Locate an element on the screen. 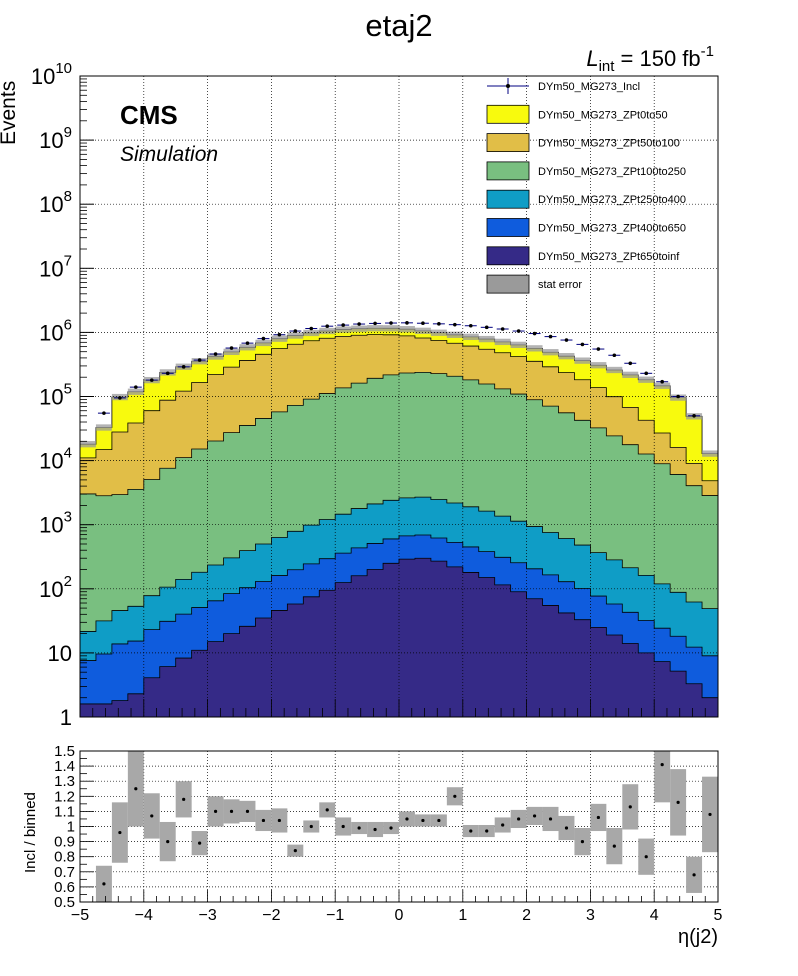  x-tick-label: 1 is located at coordinates (462, 915).